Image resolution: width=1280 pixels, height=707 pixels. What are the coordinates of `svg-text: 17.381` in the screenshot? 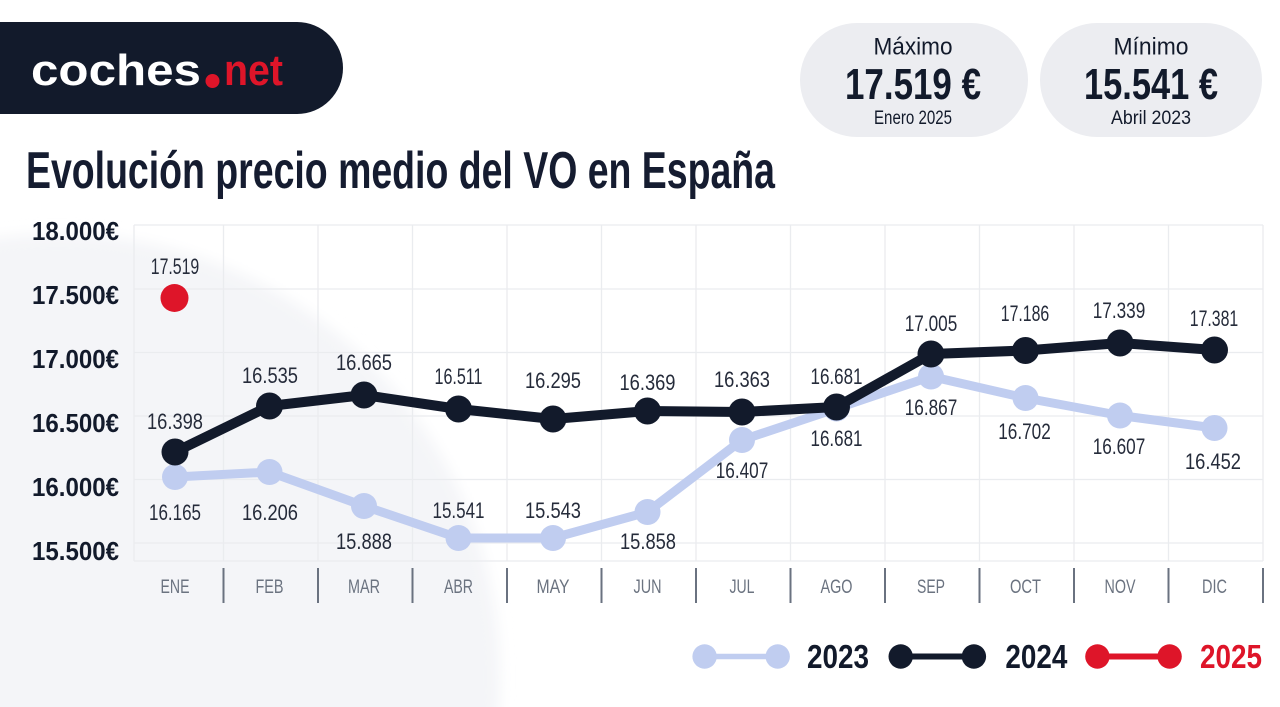 It's located at (1214, 318).